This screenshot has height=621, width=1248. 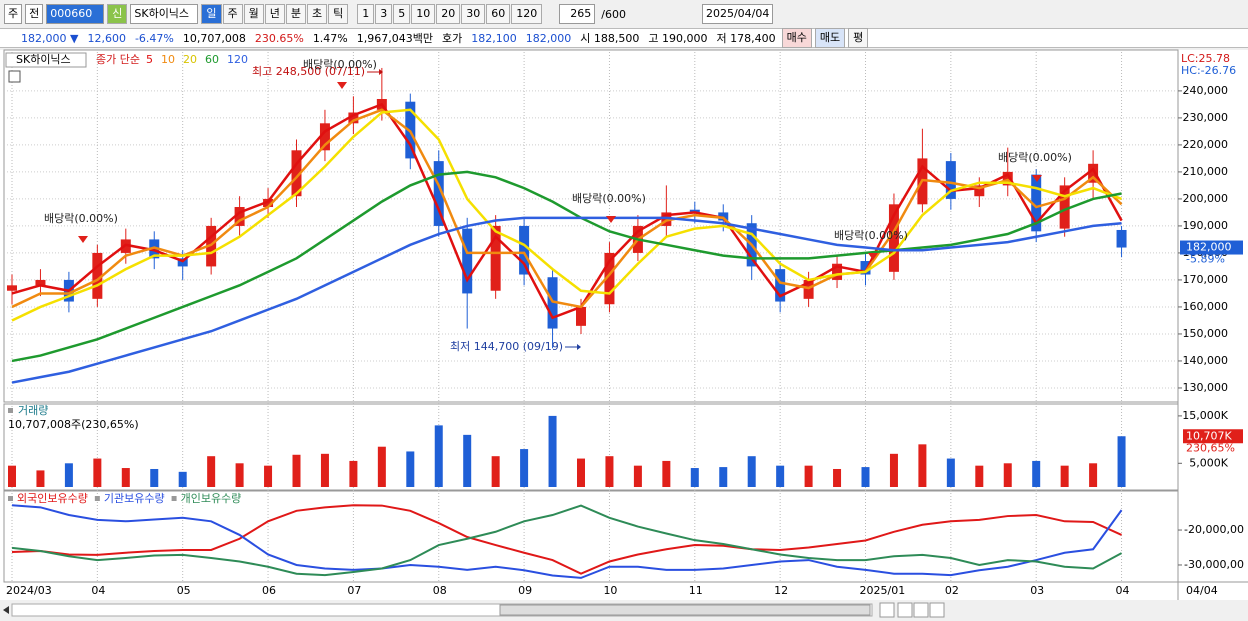 I want to click on period-button: 월, so click(x=253, y=14).